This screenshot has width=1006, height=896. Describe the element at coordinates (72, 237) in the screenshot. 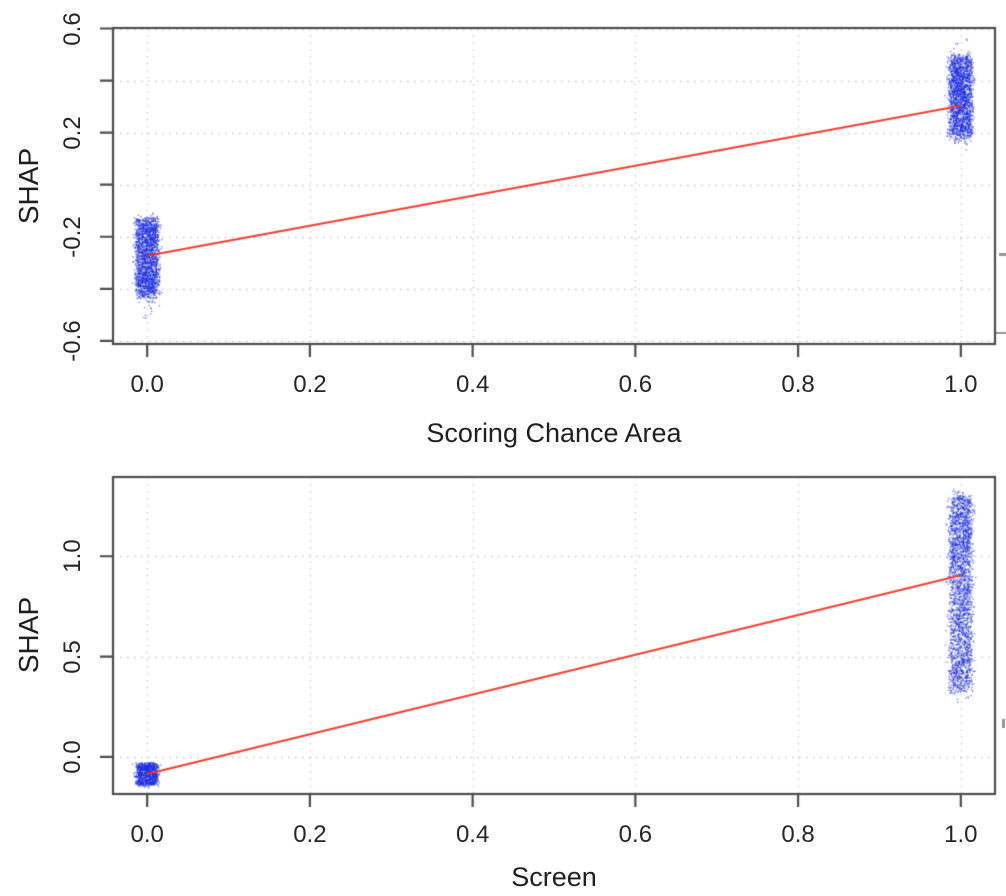

I see `y-tick-label: -0.2` at that location.